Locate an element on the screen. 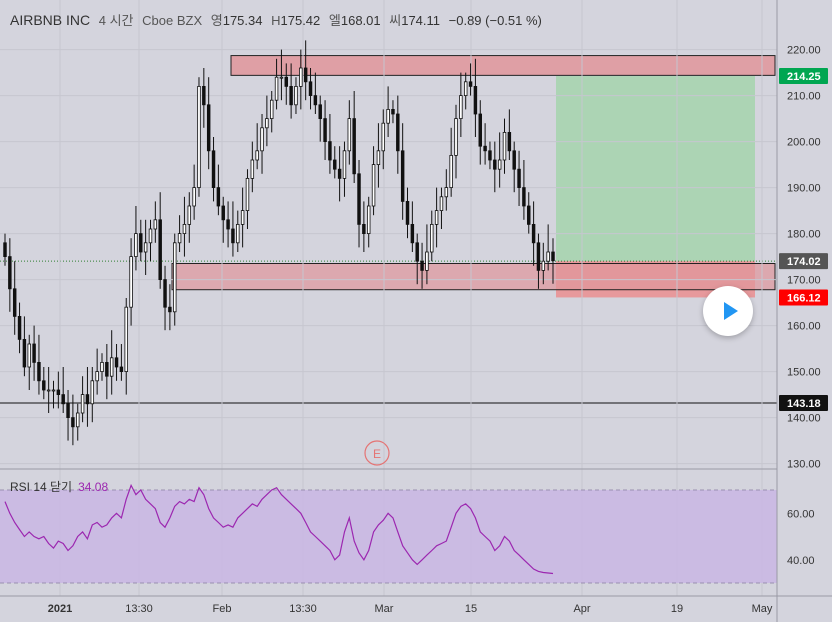  play-button is located at coordinates (728, 311).